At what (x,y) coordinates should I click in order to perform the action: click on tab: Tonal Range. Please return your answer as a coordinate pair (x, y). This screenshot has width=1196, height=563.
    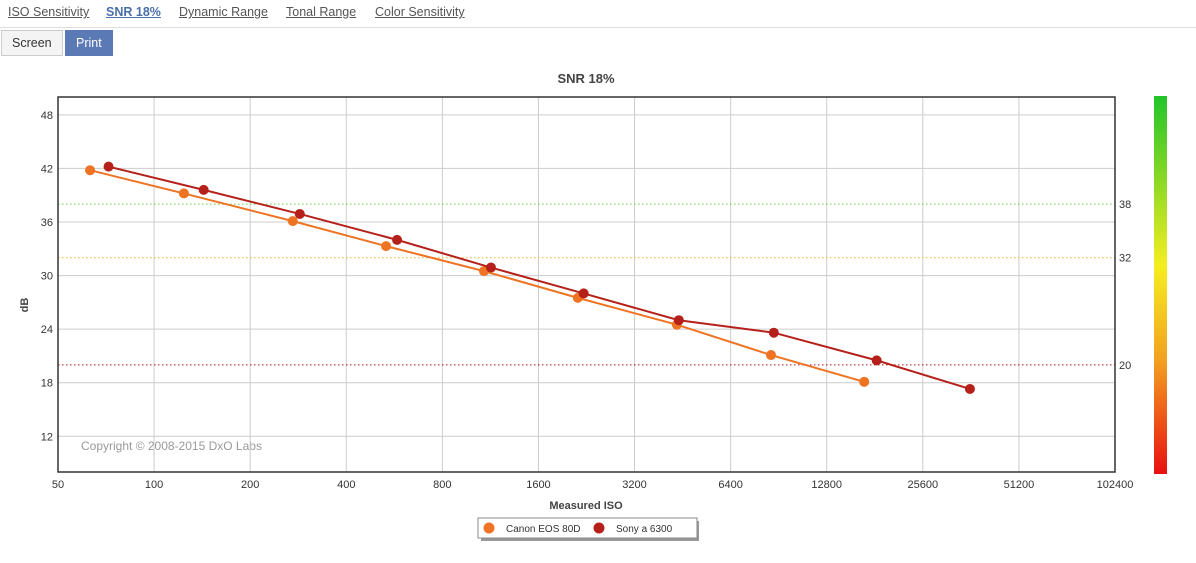
    Looking at the image, I should click on (321, 12).